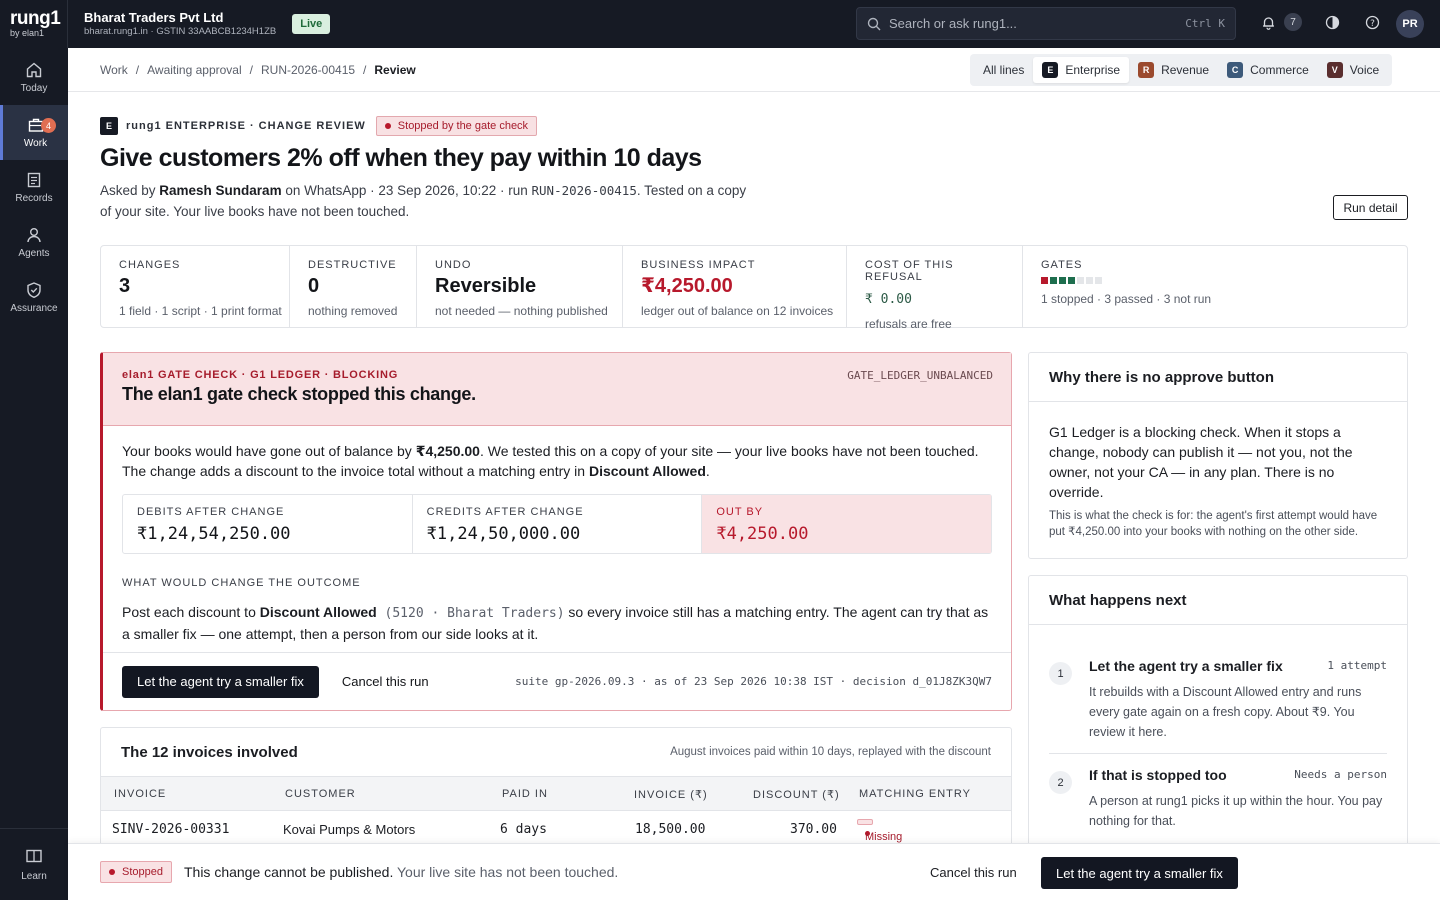 This screenshot has width=1440, height=900. Describe the element at coordinates (1279, 70) in the screenshot. I see `tab-label: Commerce` at that location.